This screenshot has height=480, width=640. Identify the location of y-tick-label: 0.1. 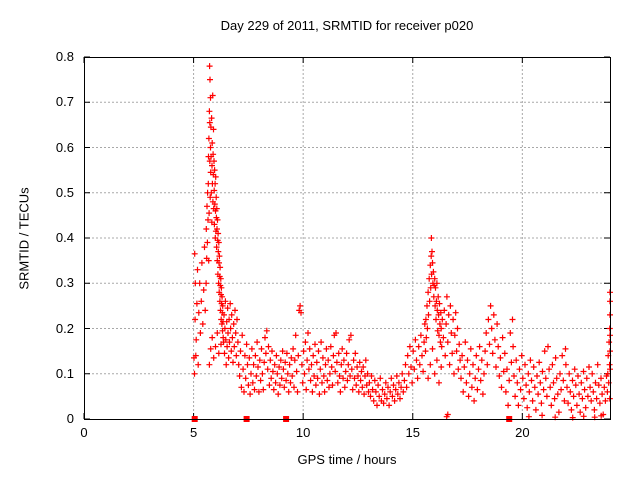
(64, 373).